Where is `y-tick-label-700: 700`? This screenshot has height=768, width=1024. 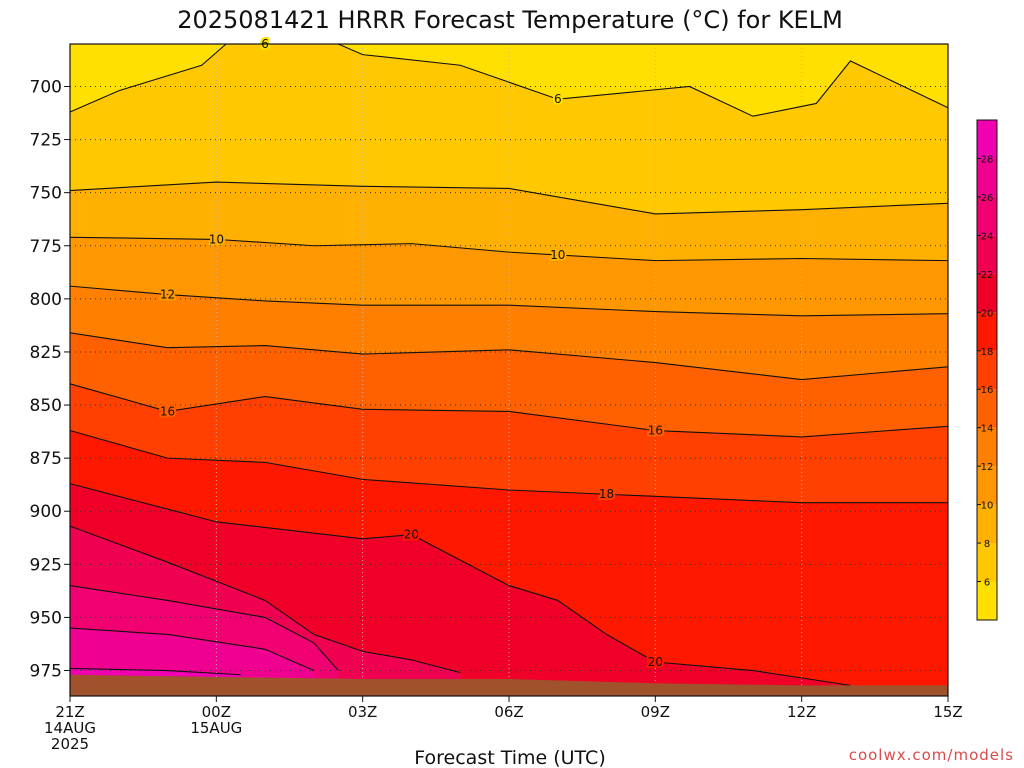
y-tick-label-700: 700 is located at coordinates (46, 87).